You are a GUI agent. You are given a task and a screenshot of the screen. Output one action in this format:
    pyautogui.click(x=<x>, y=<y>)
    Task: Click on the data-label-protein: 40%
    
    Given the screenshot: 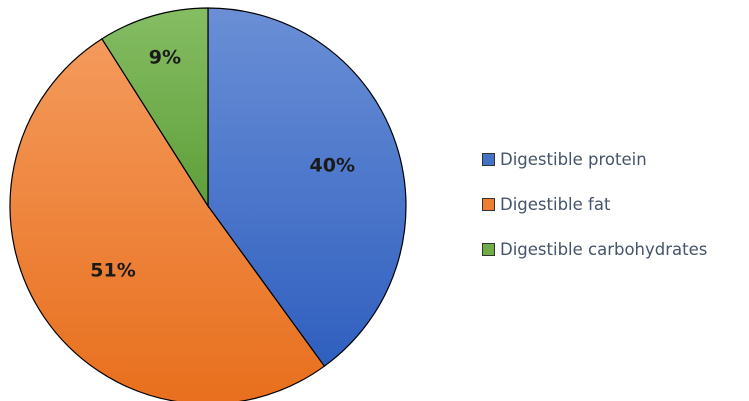 What is the action you would take?
    pyautogui.click(x=332, y=166)
    